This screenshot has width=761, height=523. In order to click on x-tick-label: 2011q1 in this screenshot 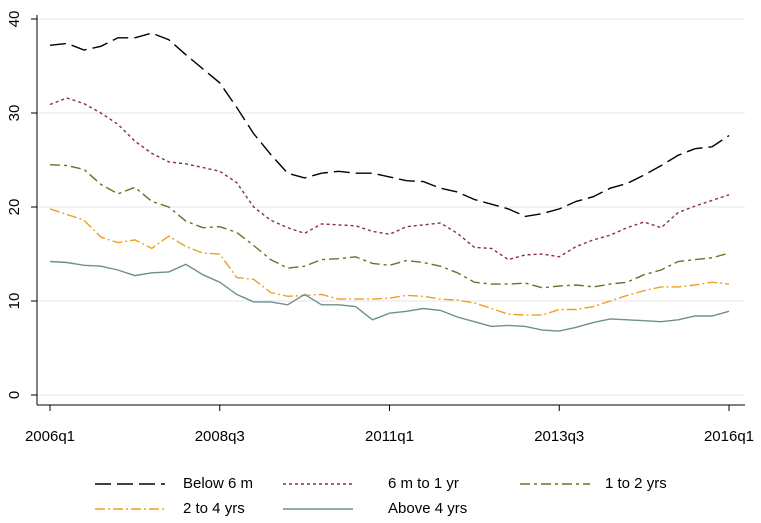, I will do `click(389, 436)`.